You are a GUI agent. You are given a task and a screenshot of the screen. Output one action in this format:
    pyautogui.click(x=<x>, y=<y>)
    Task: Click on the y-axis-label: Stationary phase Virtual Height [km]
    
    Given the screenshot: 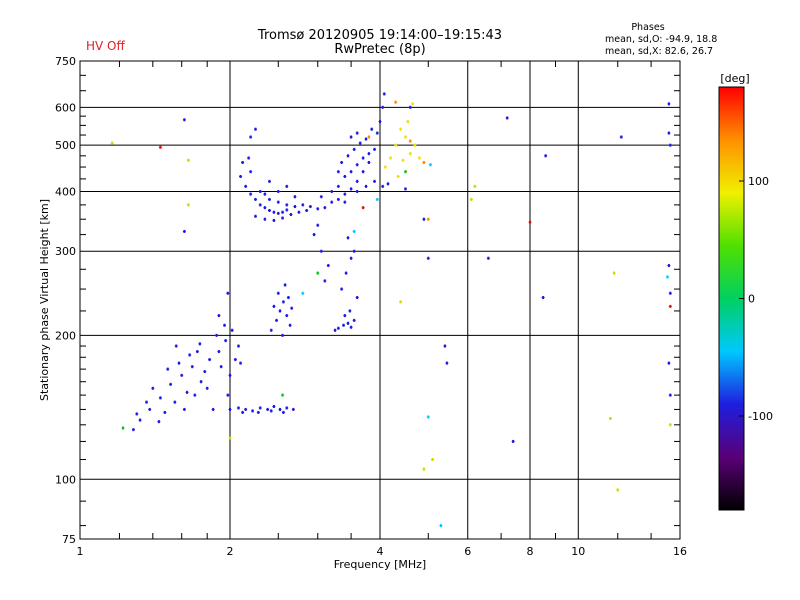 What is the action you would take?
    pyautogui.click(x=44, y=300)
    